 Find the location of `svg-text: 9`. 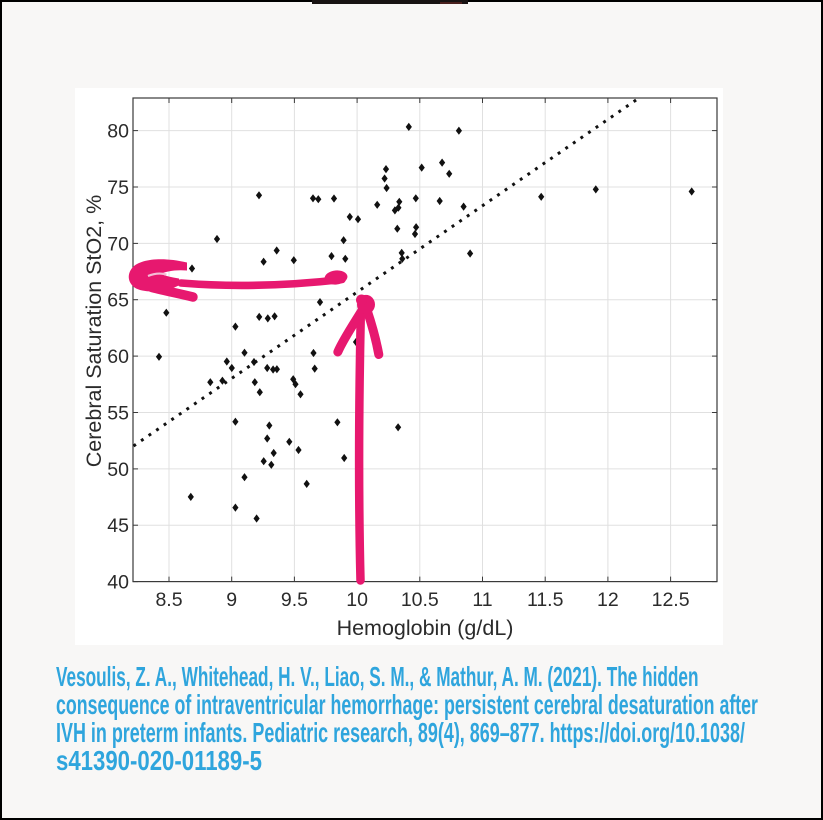

svg-text: 9 is located at coordinates (231, 600).